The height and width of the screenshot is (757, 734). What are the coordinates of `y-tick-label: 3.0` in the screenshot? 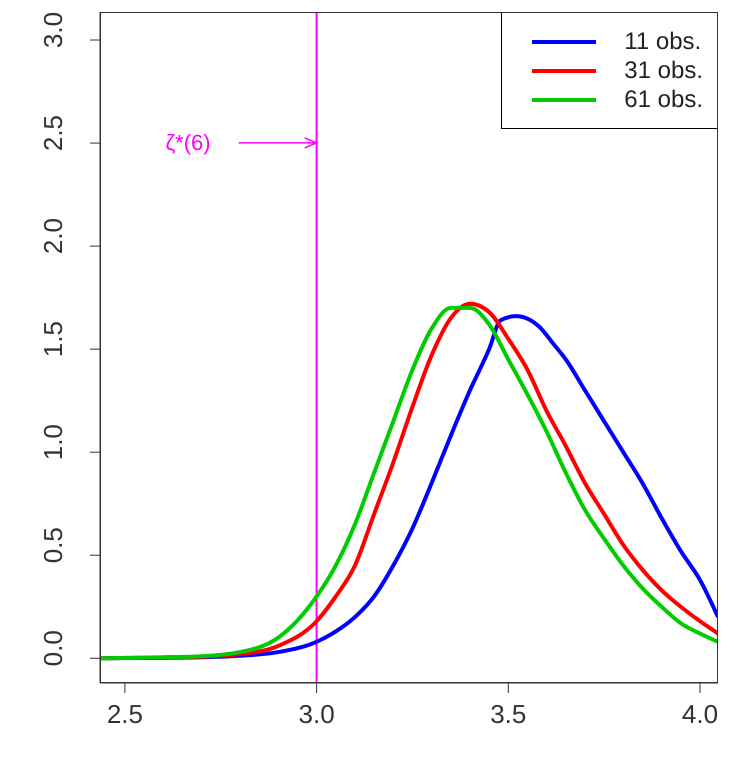 It's located at (53, 30).